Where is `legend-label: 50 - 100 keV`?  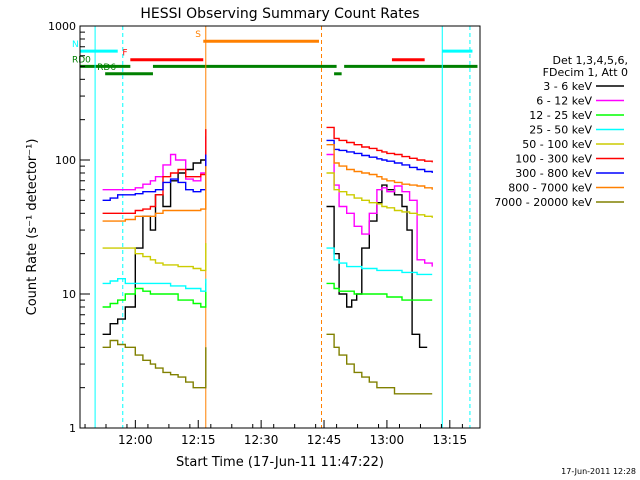 legend-label: 50 - 100 keV is located at coordinates (557, 144).